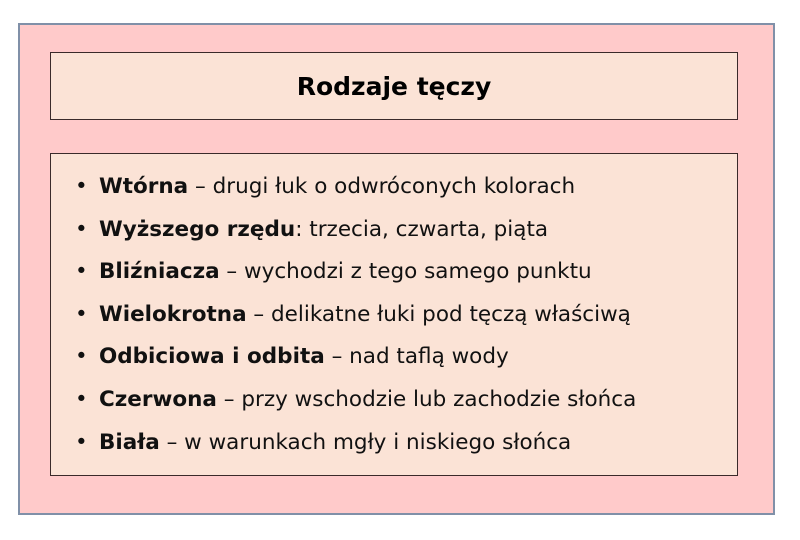 Image resolution: width=800 pixels, height=540 pixels. I want to click on item-desc: – drugi łuk o odwróconych kolorach, so click(382, 186).